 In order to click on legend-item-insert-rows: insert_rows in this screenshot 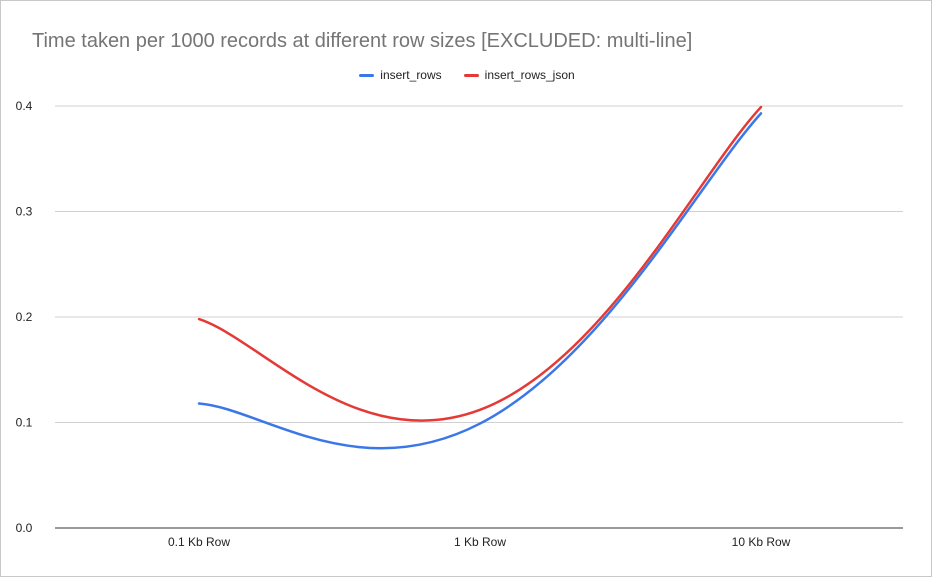, I will do `click(400, 75)`.